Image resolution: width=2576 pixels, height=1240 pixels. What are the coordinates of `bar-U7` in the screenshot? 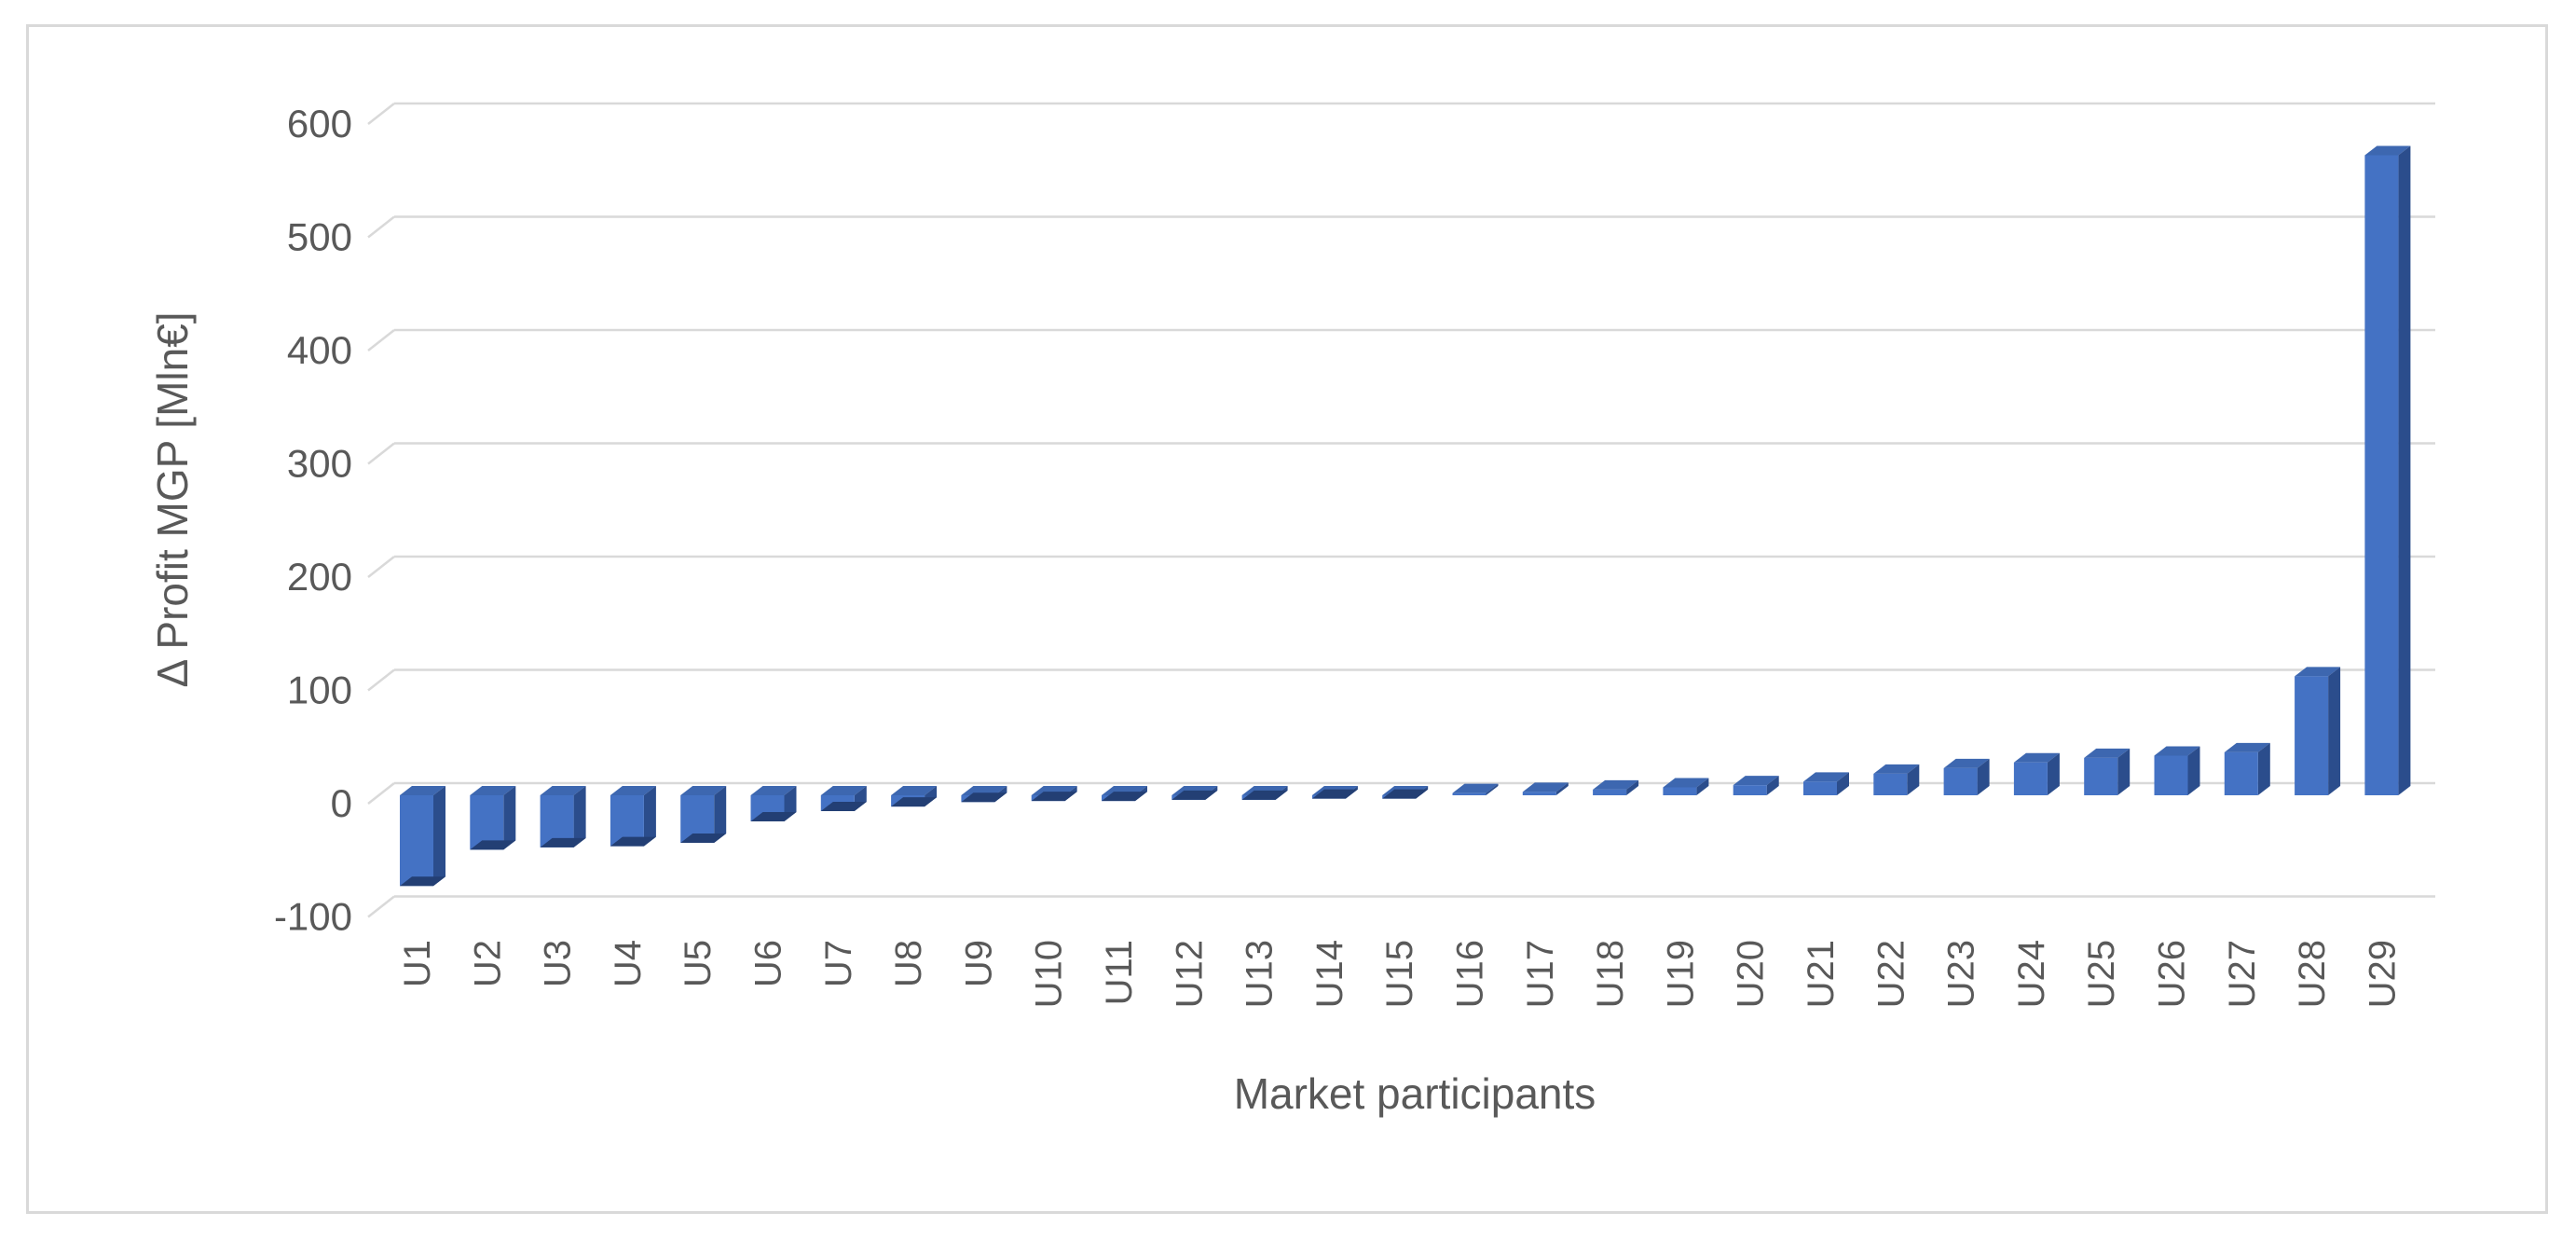 It's located at (843, 799).